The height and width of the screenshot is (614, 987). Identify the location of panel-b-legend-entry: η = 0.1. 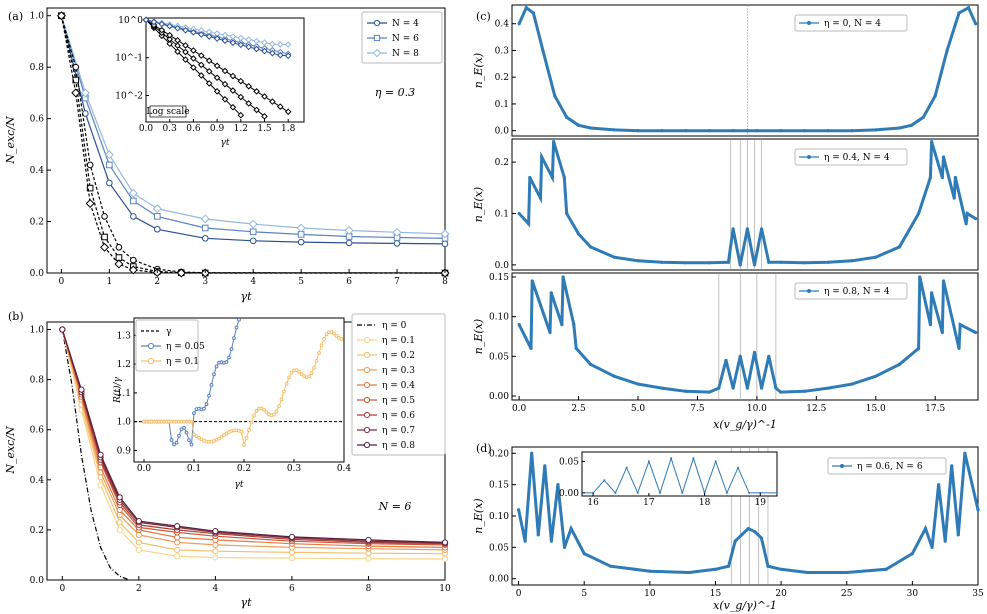
(398, 341).